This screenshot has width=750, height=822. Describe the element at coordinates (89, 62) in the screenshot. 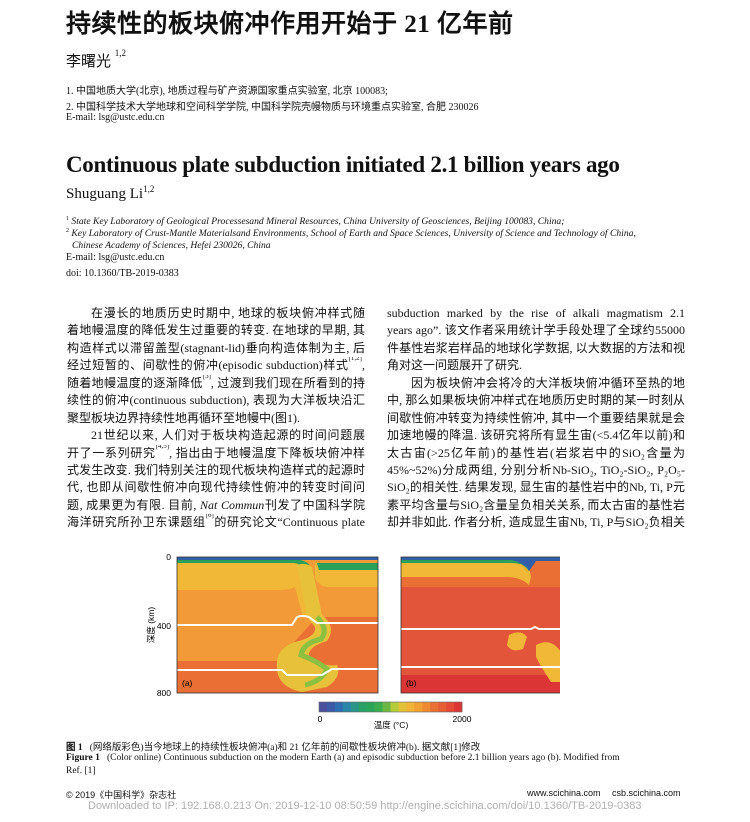

I see `zh-author-name: 李曙光` at that location.